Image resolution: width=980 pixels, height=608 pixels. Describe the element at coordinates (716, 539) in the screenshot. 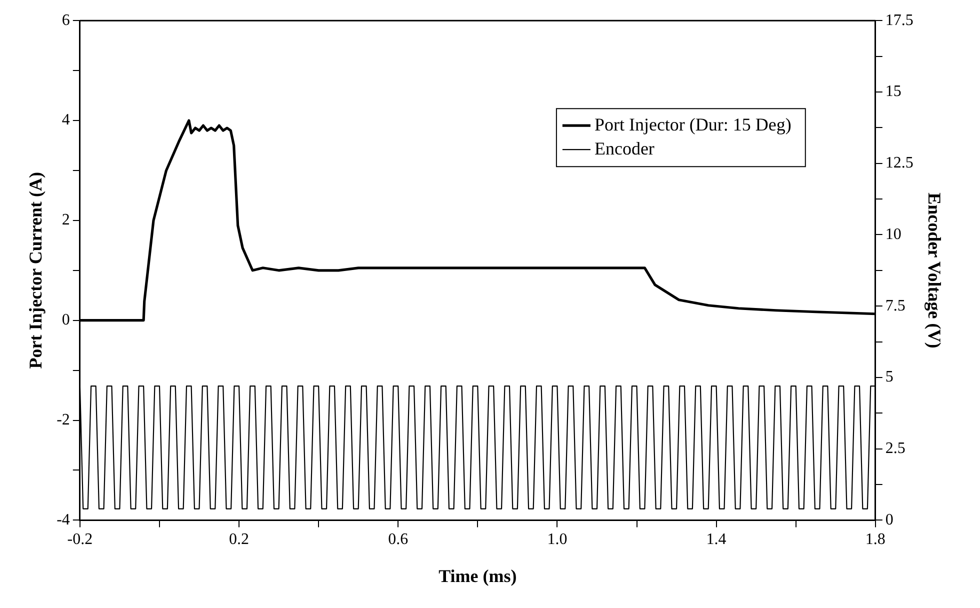

I see `x-tick-label: 1.4` at that location.